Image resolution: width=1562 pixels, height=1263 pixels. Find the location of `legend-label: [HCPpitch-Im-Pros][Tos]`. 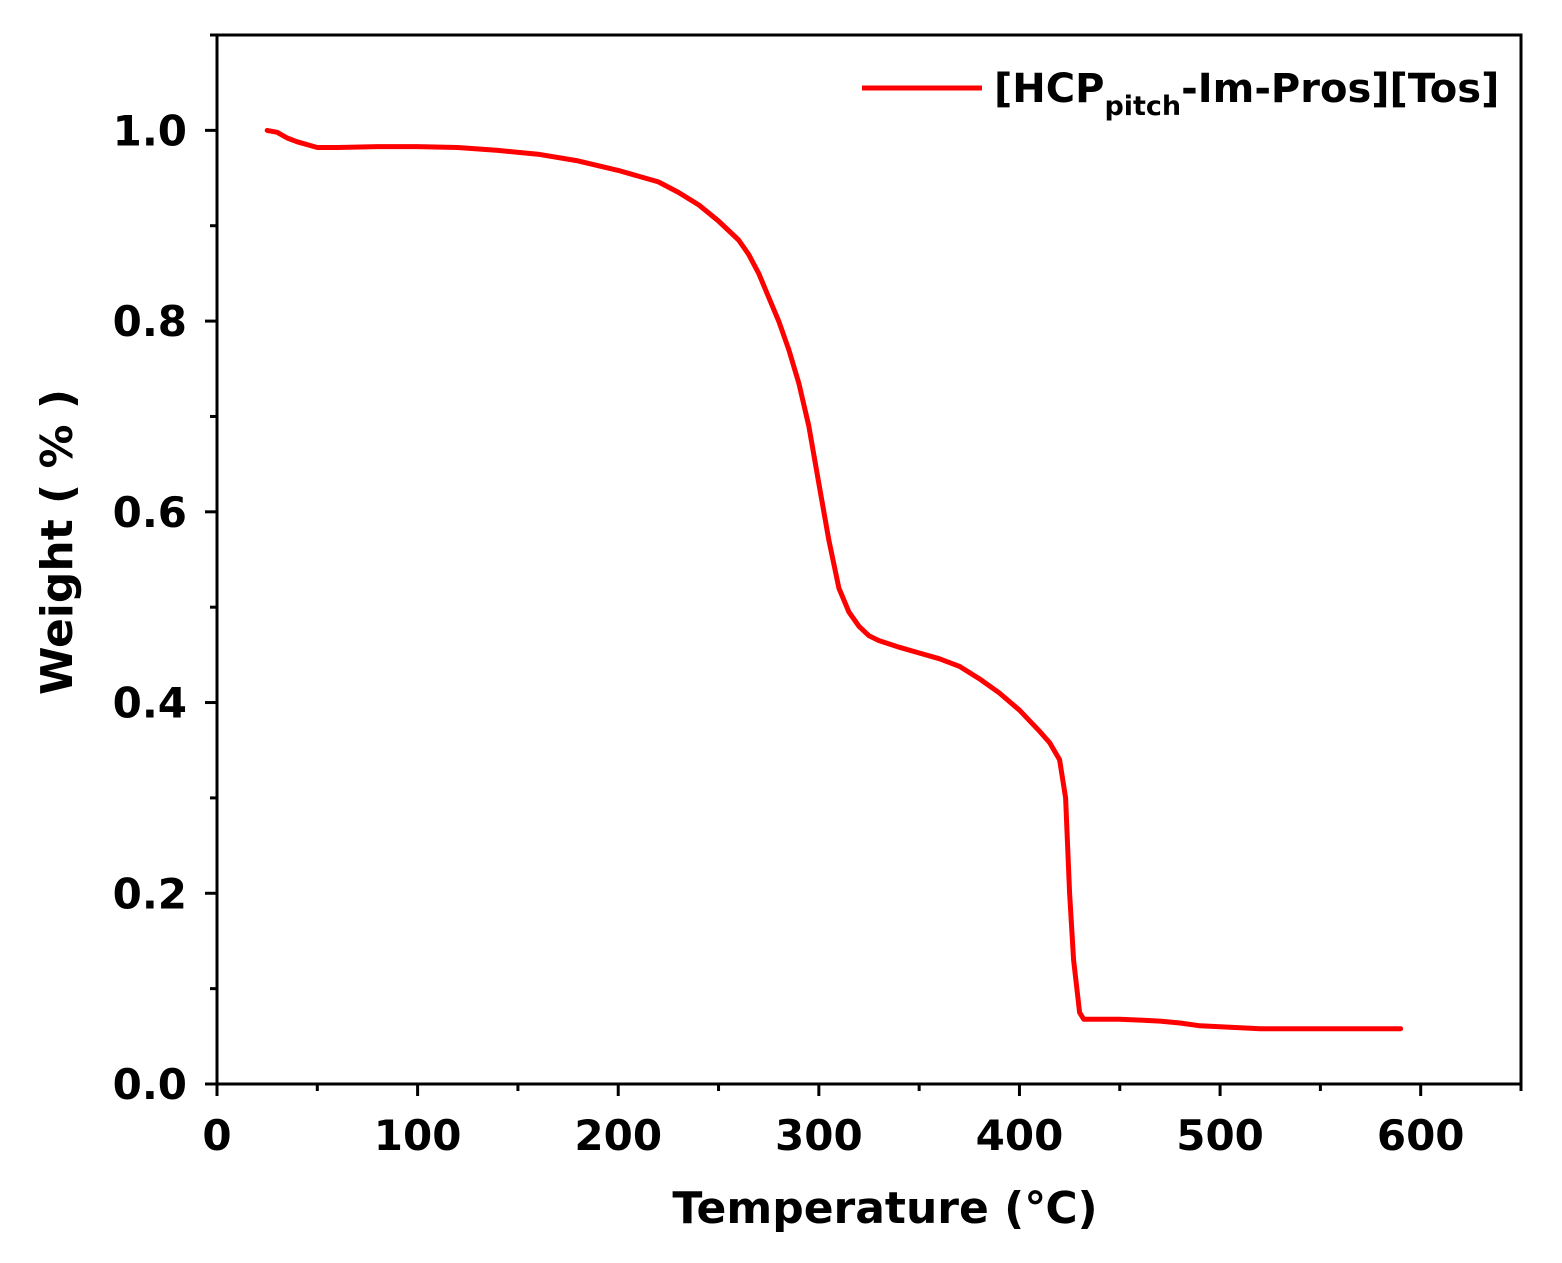

legend-label: [HCPpitch-Im-Pros][Tos] is located at coordinates (1246, 94).